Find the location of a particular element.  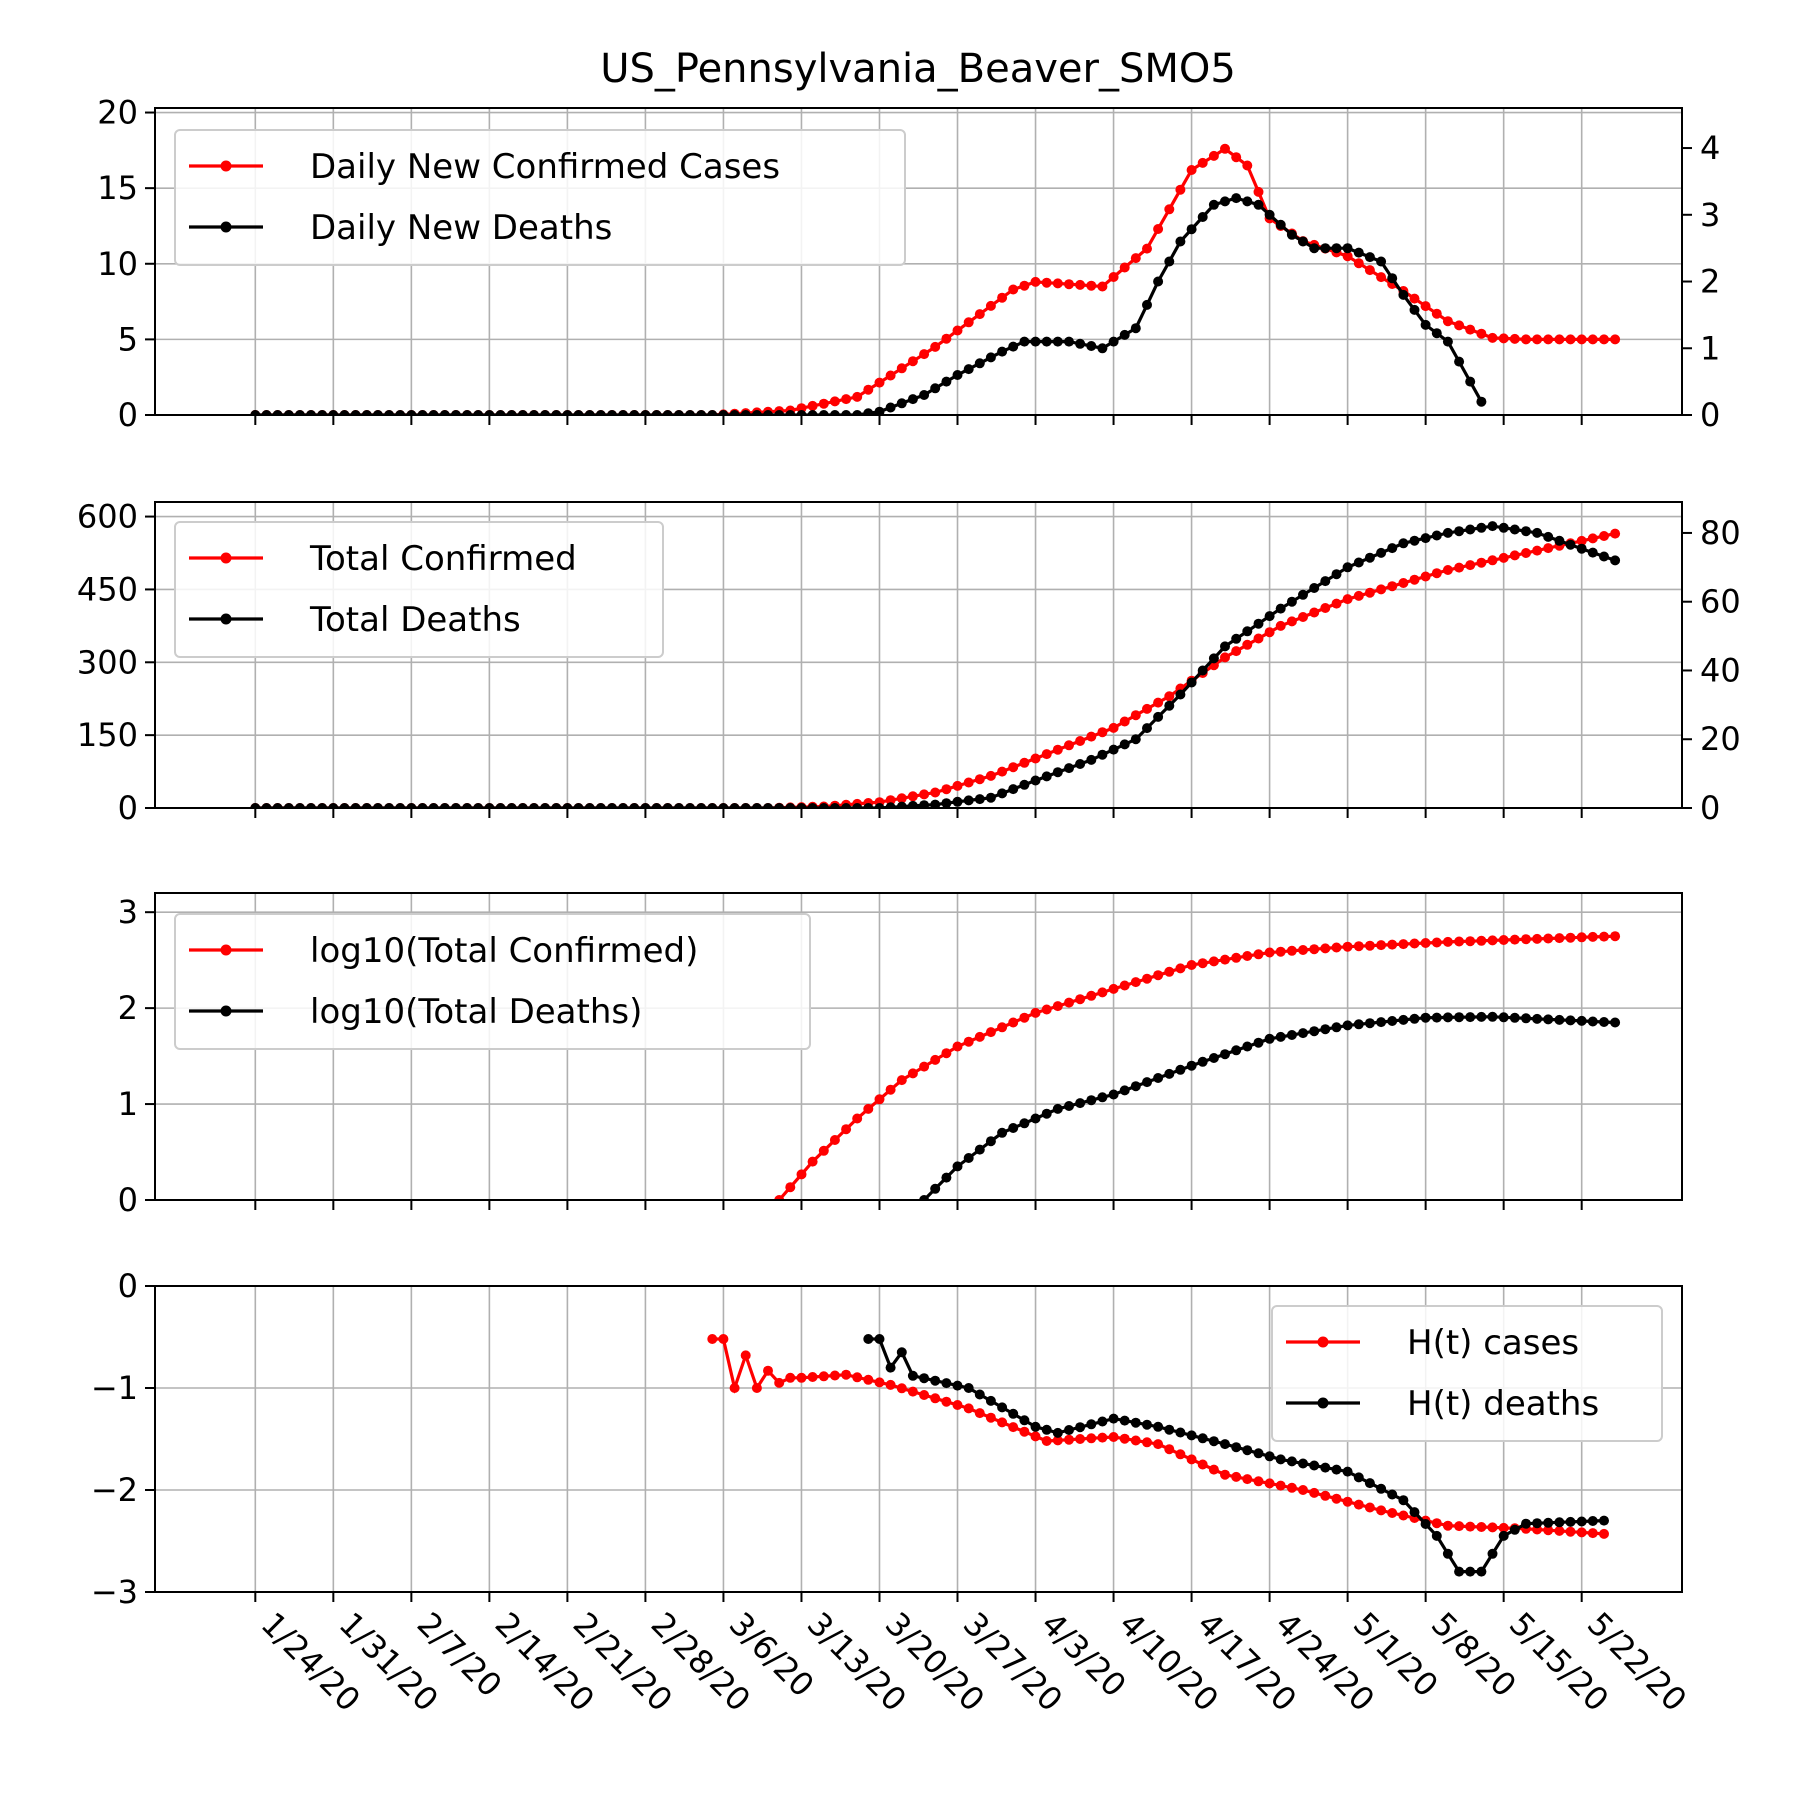

series-h-t-cases is located at coordinates (1158, 1436).